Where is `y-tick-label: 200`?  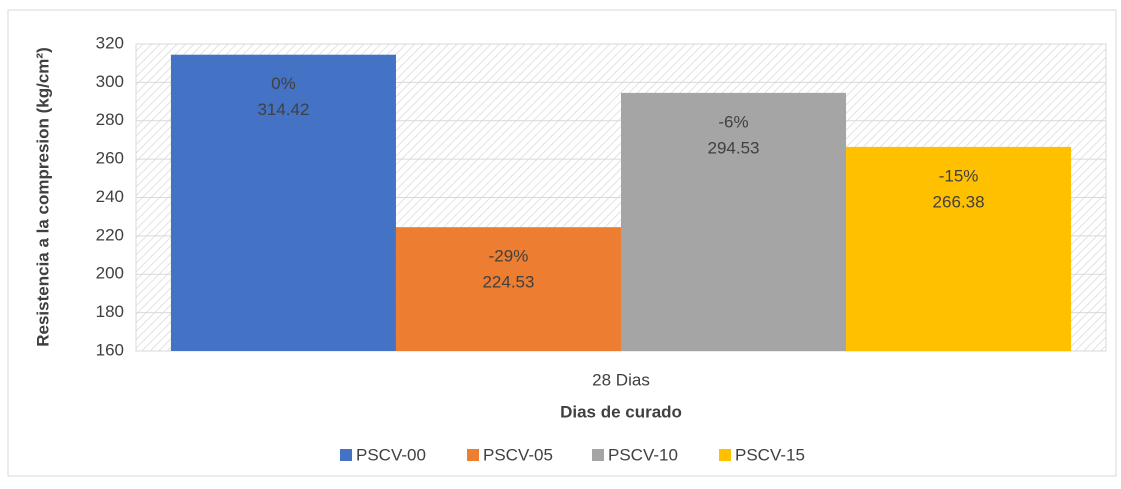 y-tick-label: 200 is located at coordinates (110, 273).